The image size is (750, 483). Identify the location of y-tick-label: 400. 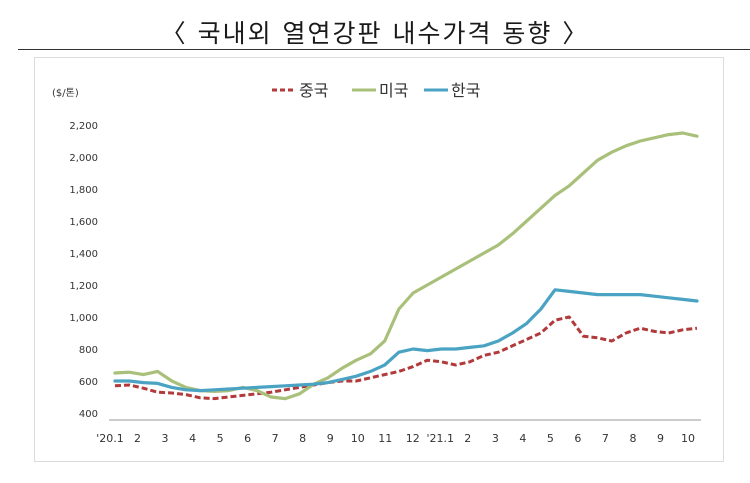
(88, 414).